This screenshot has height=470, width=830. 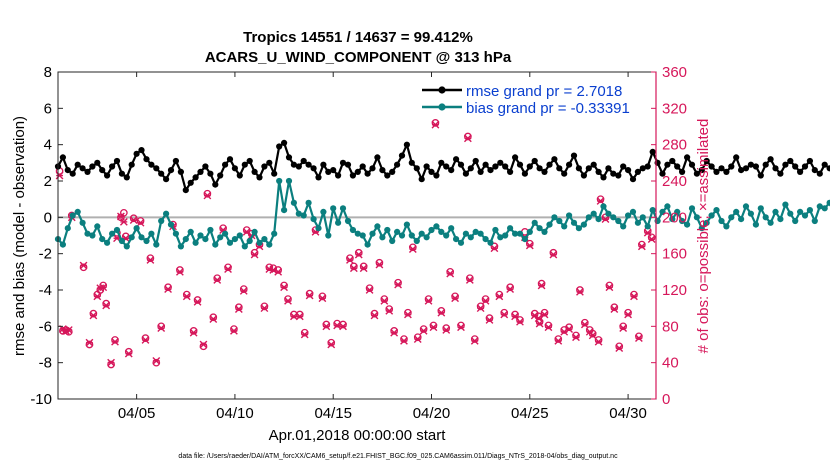 What do you see at coordinates (432, 413) in the screenshot?
I see `x-tick-label: 04/20` at bounding box center [432, 413].